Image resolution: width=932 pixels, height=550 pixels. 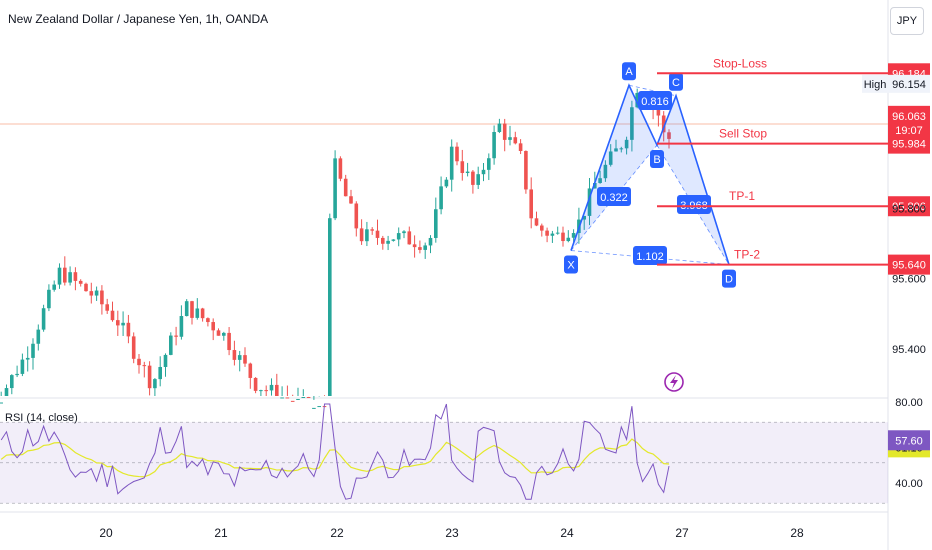 What do you see at coordinates (896, 83) in the screenshot?
I see `high-badge` at bounding box center [896, 83].